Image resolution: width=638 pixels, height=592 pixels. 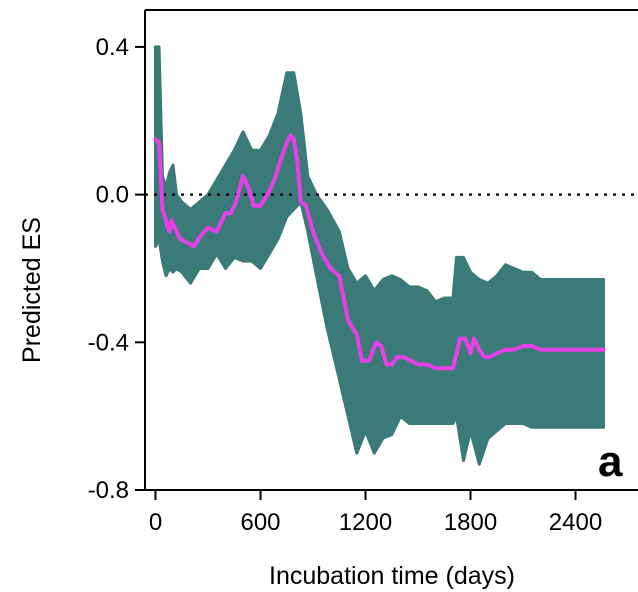 I want to click on y-tick-label: -0.4, so click(x=108, y=342).